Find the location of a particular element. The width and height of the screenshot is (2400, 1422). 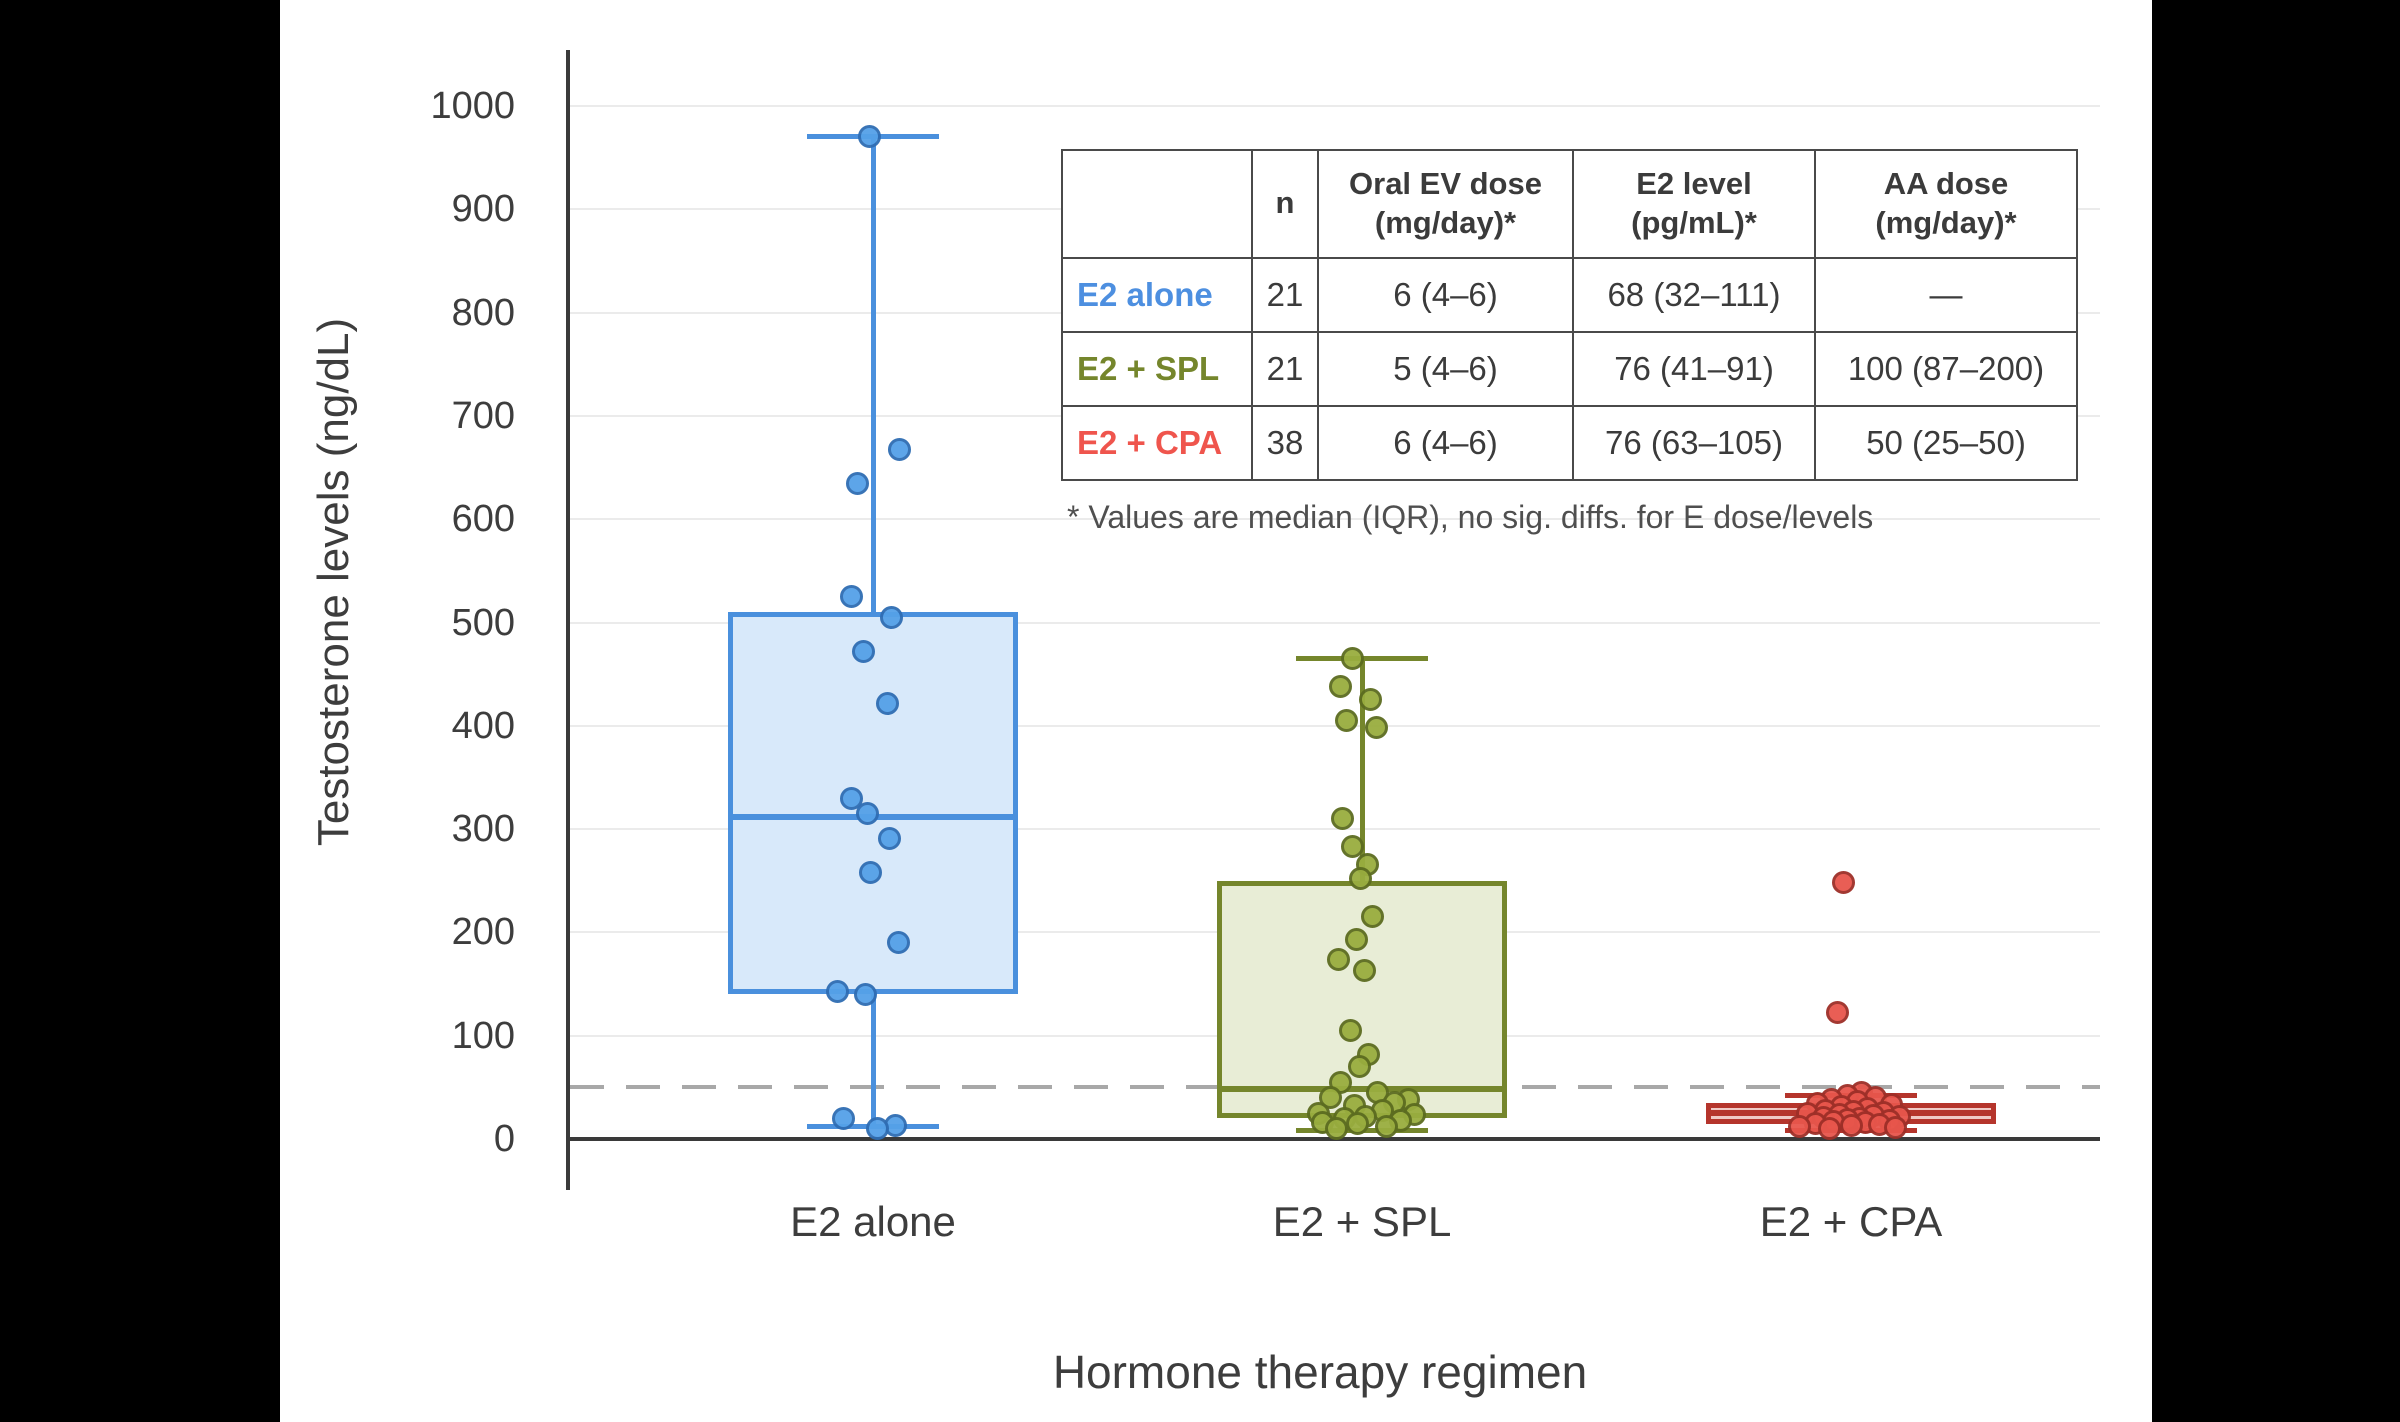

table-header-cell: Oral EV dose (mg/day)* is located at coordinates (1445, 204).